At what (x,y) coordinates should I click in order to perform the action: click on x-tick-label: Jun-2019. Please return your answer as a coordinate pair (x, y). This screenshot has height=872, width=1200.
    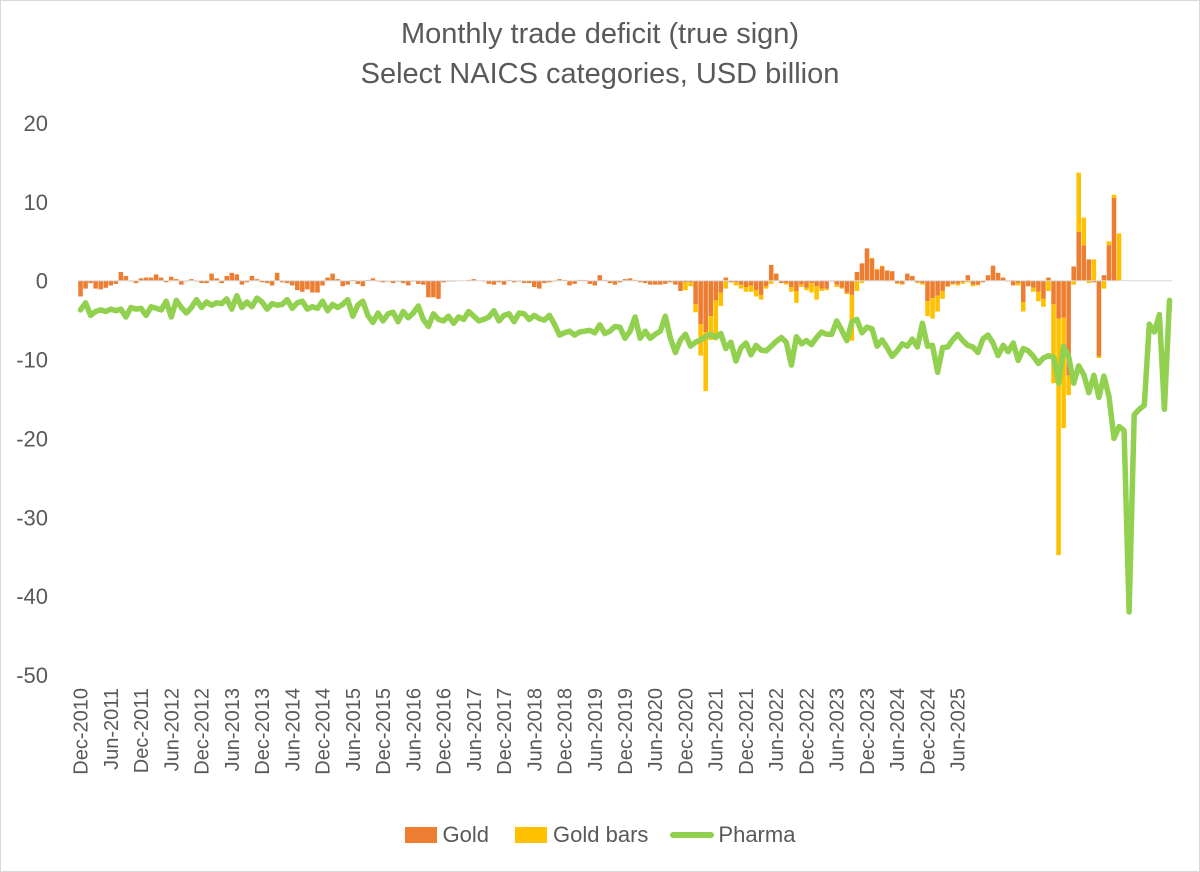
    Looking at the image, I should click on (596, 729).